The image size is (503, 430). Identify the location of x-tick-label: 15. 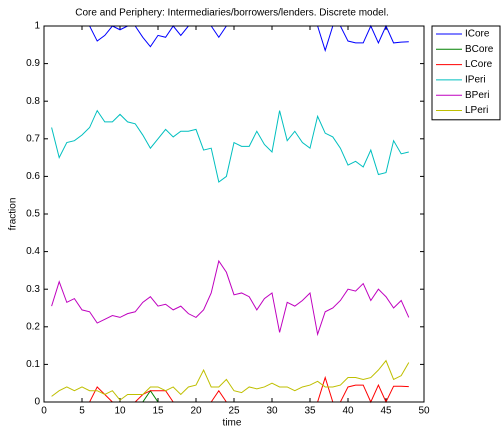
(158, 411).